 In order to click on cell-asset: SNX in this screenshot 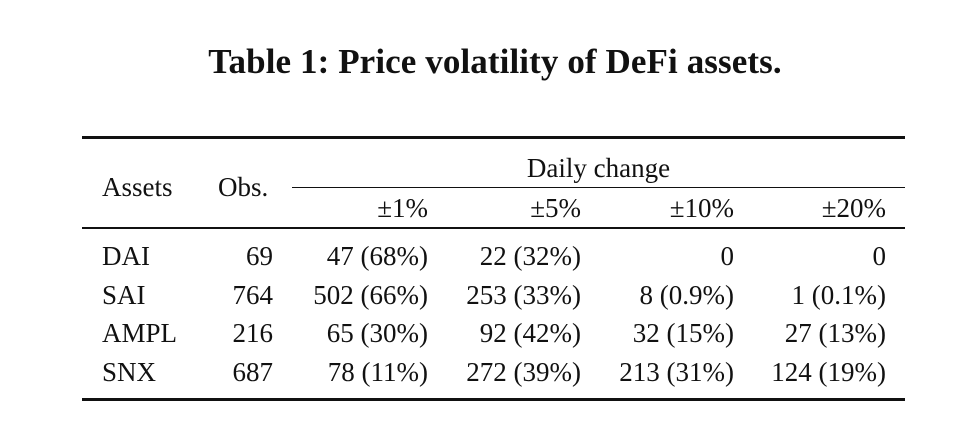, I will do `click(129, 372)`.